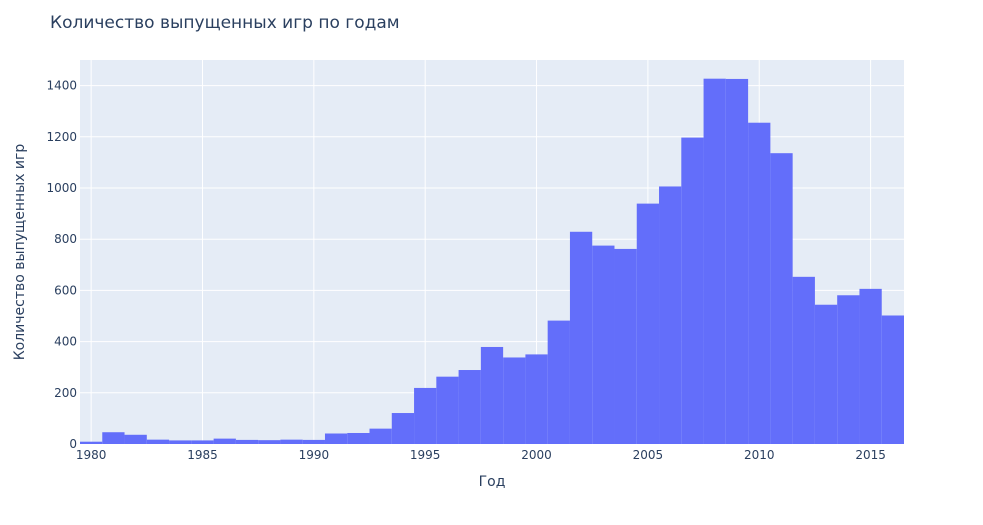 The height and width of the screenshot is (525, 983). I want to click on bar-1998, so click(492, 395).